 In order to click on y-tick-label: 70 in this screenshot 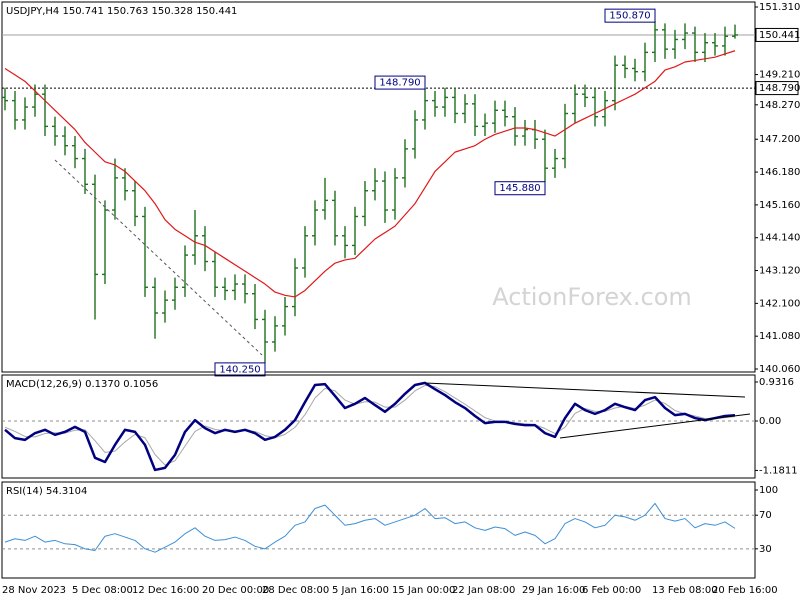, I will do `click(765, 515)`.